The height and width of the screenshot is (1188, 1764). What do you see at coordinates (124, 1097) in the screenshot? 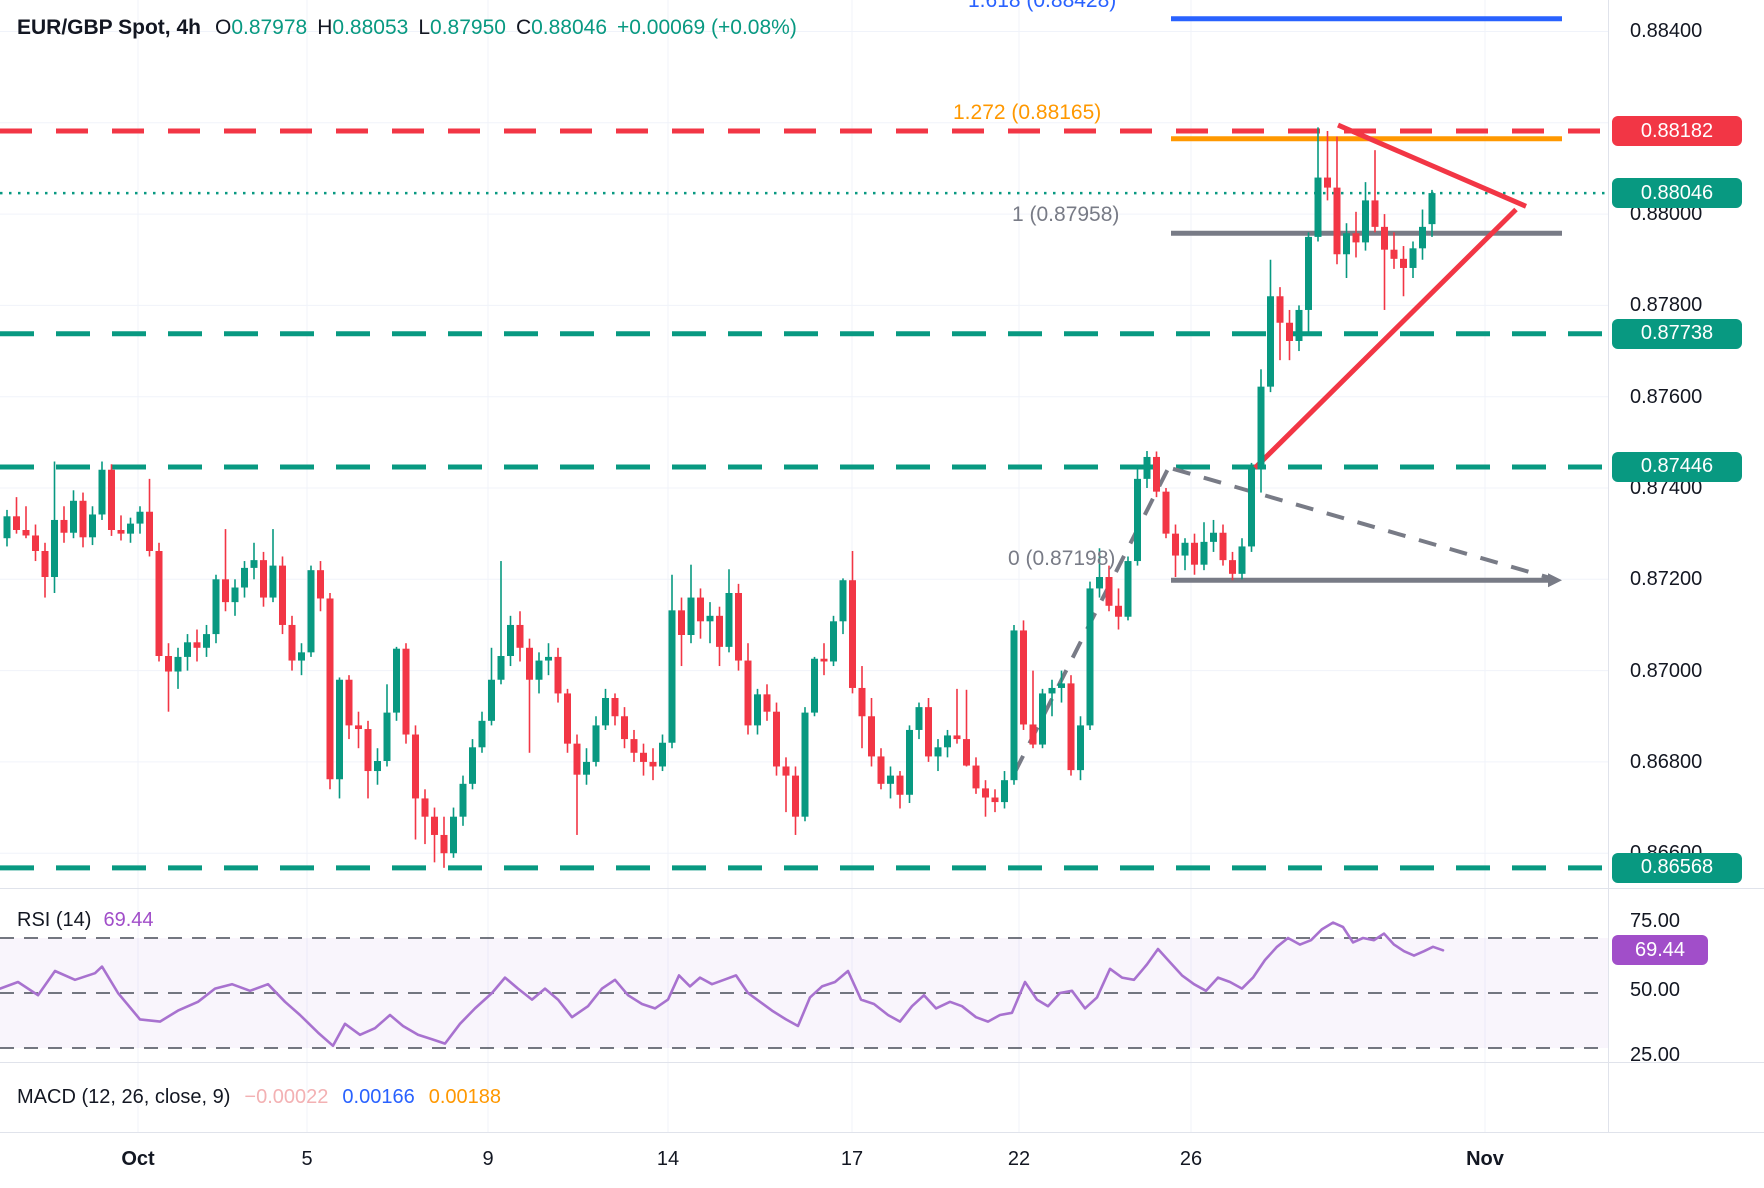
I see `macd-title: MACD (12, 26, close, 9)` at bounding box center [124, 1097].